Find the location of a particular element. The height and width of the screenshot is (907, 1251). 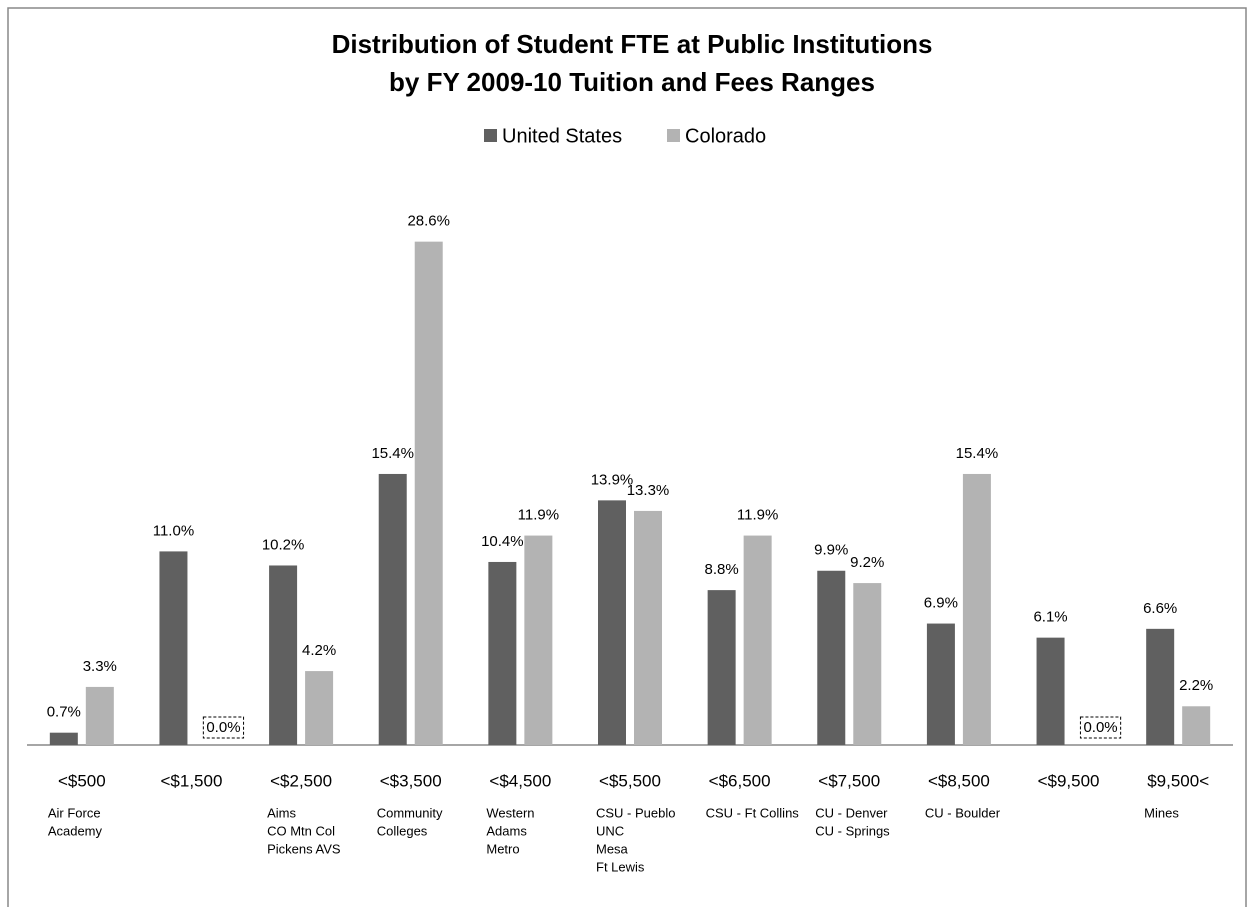

x-tick-label: <$6,500 is located at coordinates (740, 780).